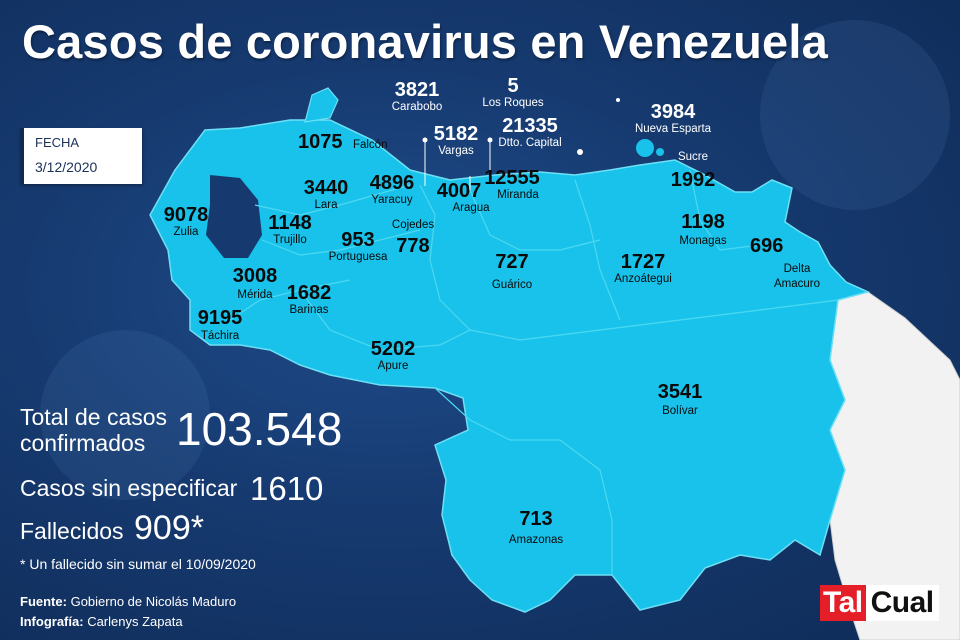  What do you see at coordinates (767, 246) in the screenshot?
I see `state-cases: 696` at bounding box center [767, 246].